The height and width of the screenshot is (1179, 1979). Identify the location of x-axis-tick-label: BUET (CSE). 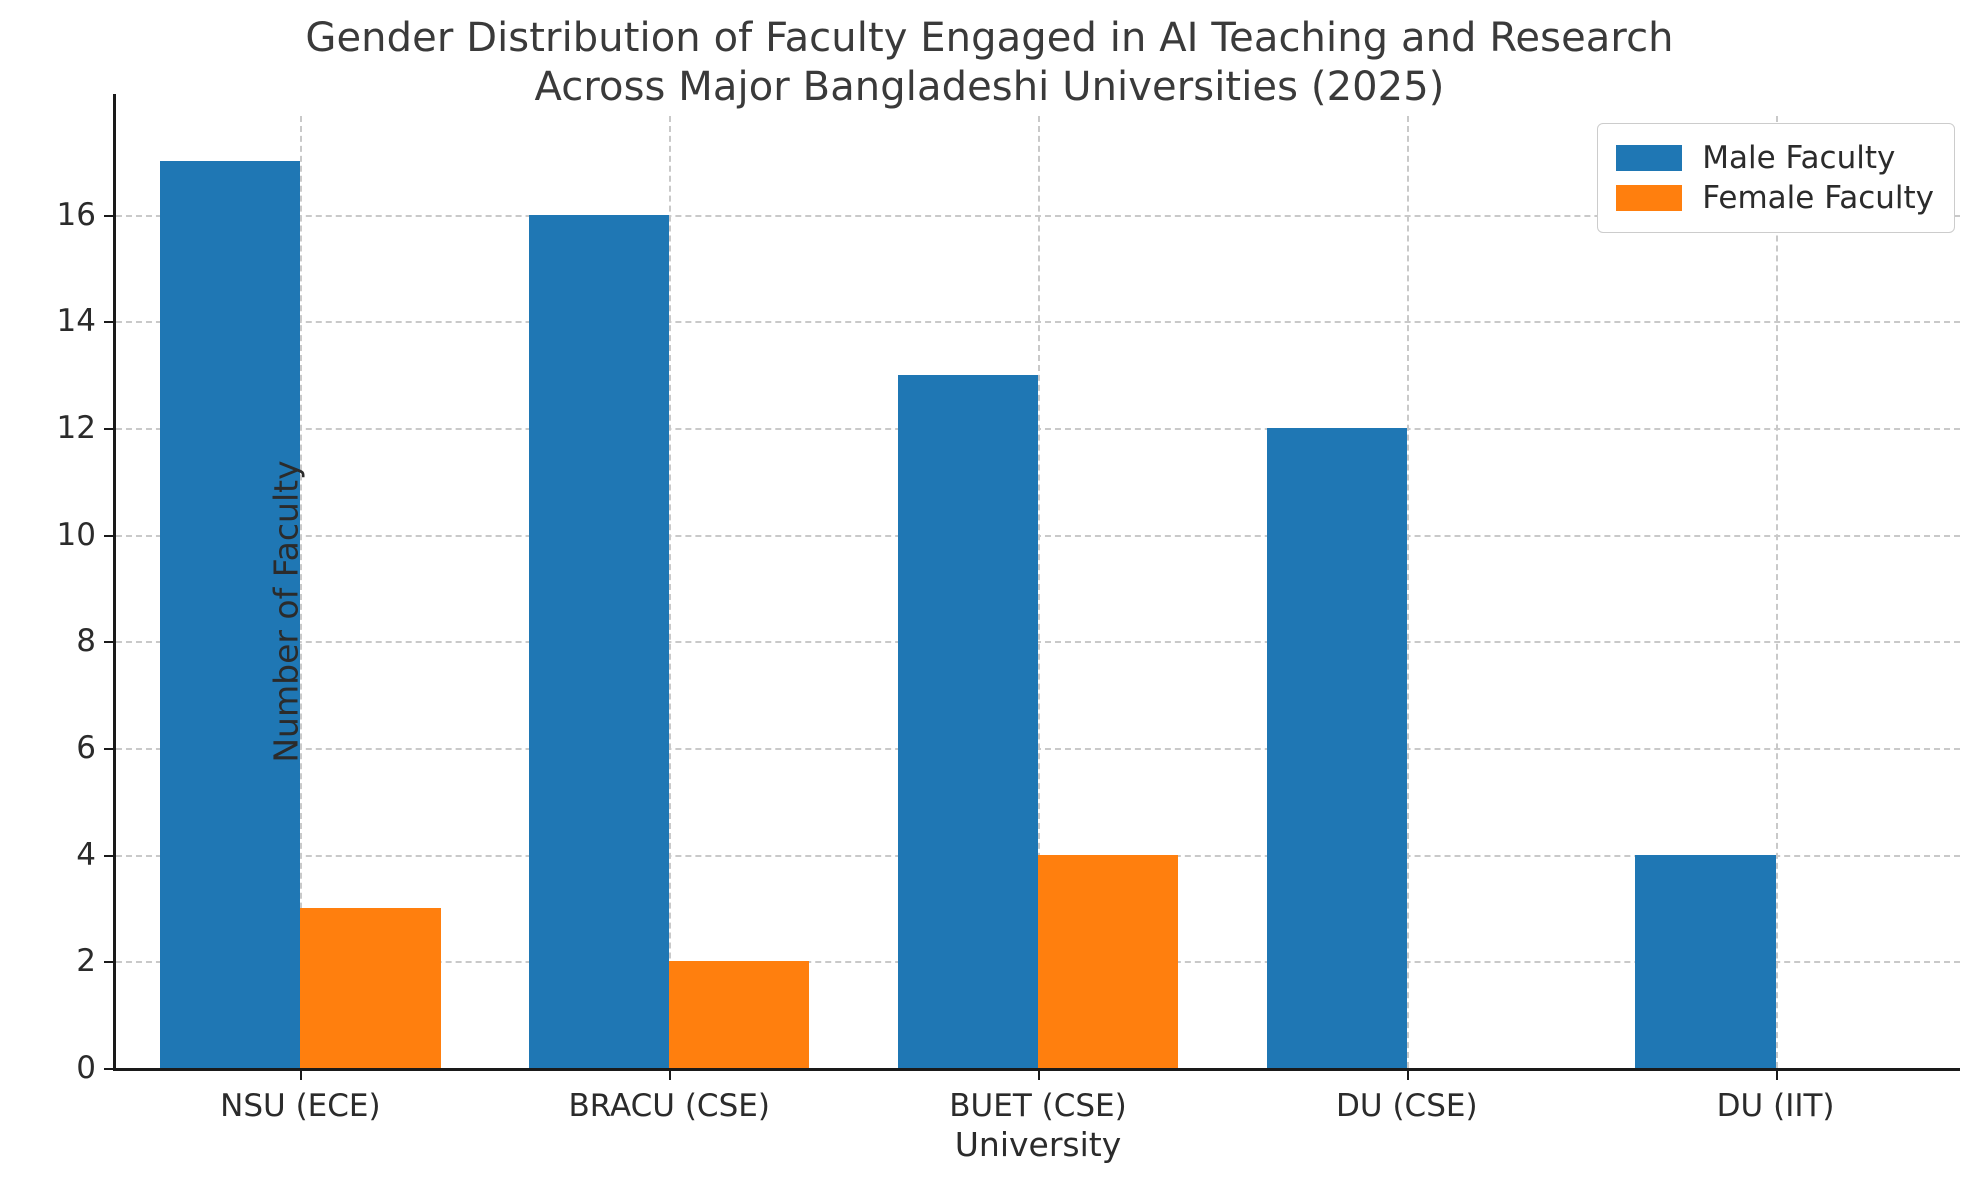
(1038, 1106).